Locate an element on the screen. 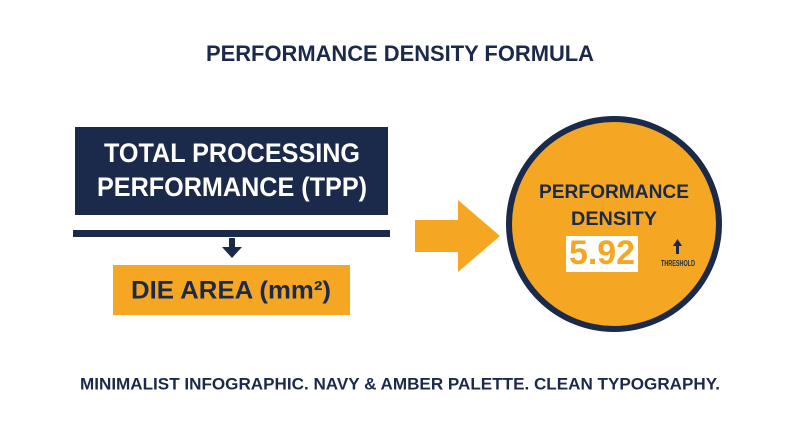  result-value: 5.92 is located at coordinates (602, 253).